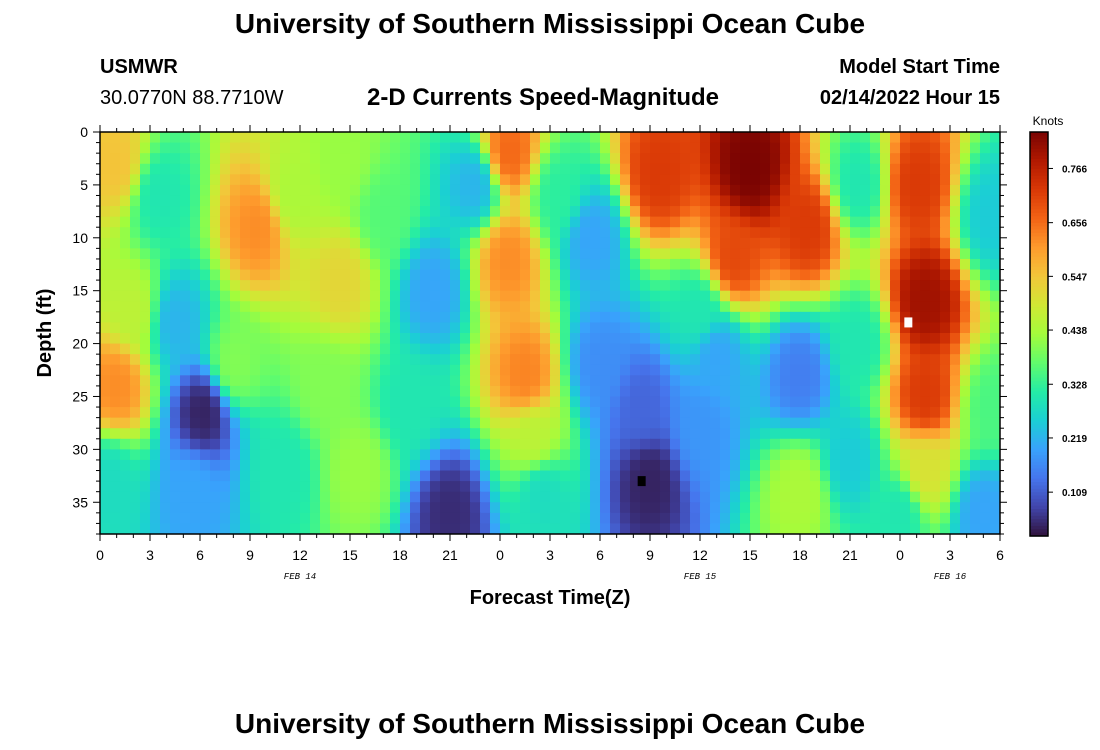  Describe the element at coordinates (750, 555) in the screenshot. I see `x-tick-label: 15` at that location.